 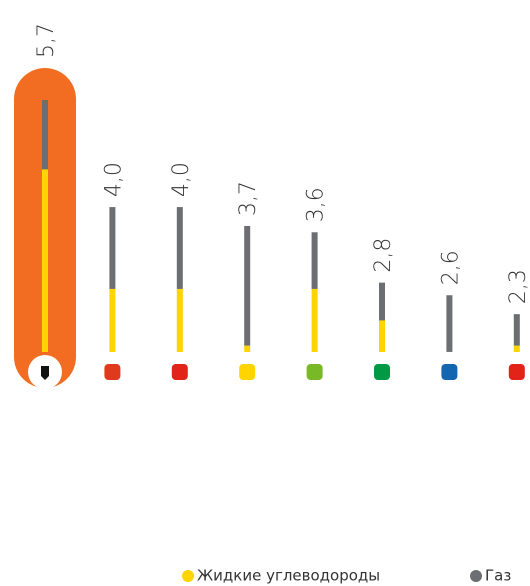 I want to click on total-label: 2,3, so click(x=518, y=286).